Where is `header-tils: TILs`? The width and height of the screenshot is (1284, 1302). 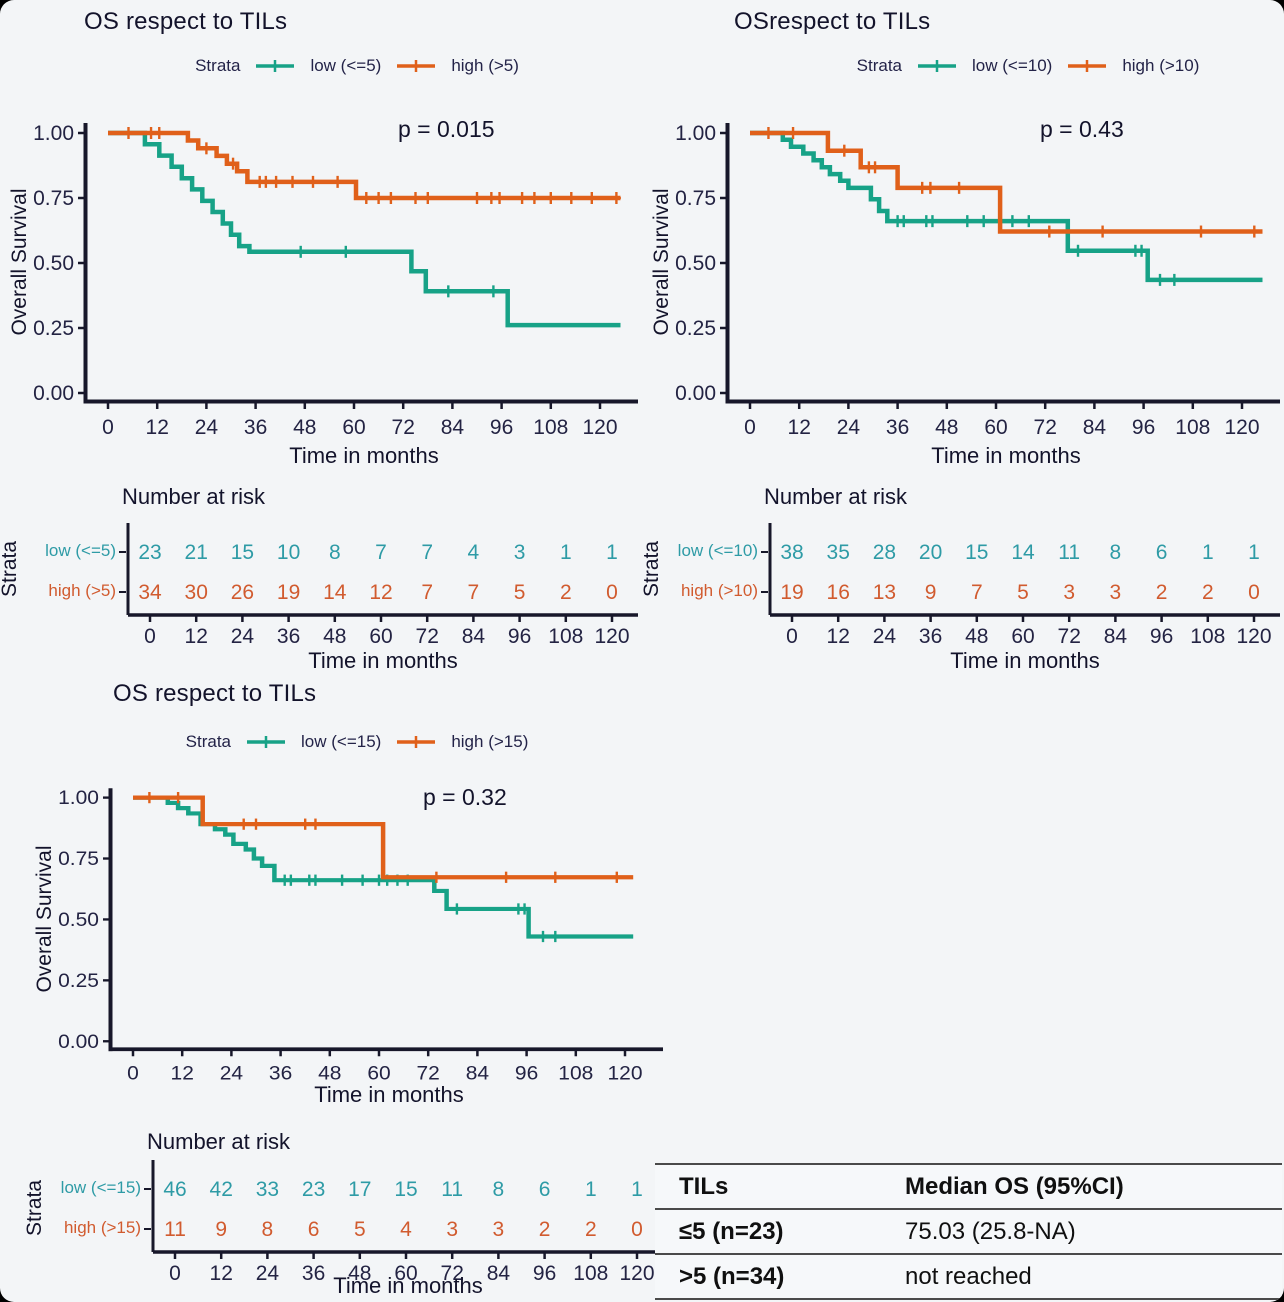 header-tils: TILs is located at coordinates (704, 1186).